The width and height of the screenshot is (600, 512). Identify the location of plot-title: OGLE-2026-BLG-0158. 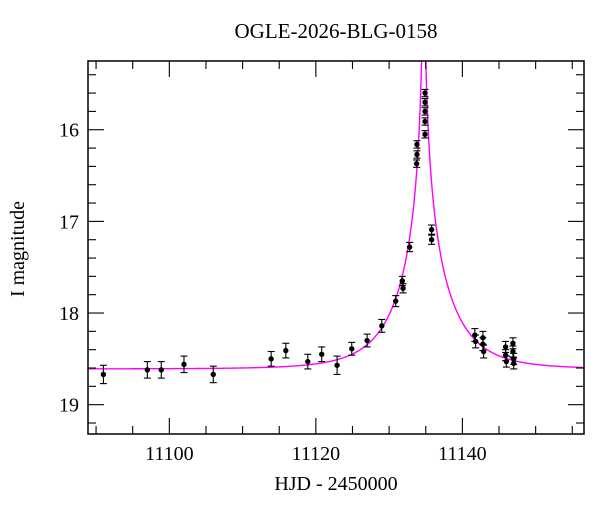
(336, 31).